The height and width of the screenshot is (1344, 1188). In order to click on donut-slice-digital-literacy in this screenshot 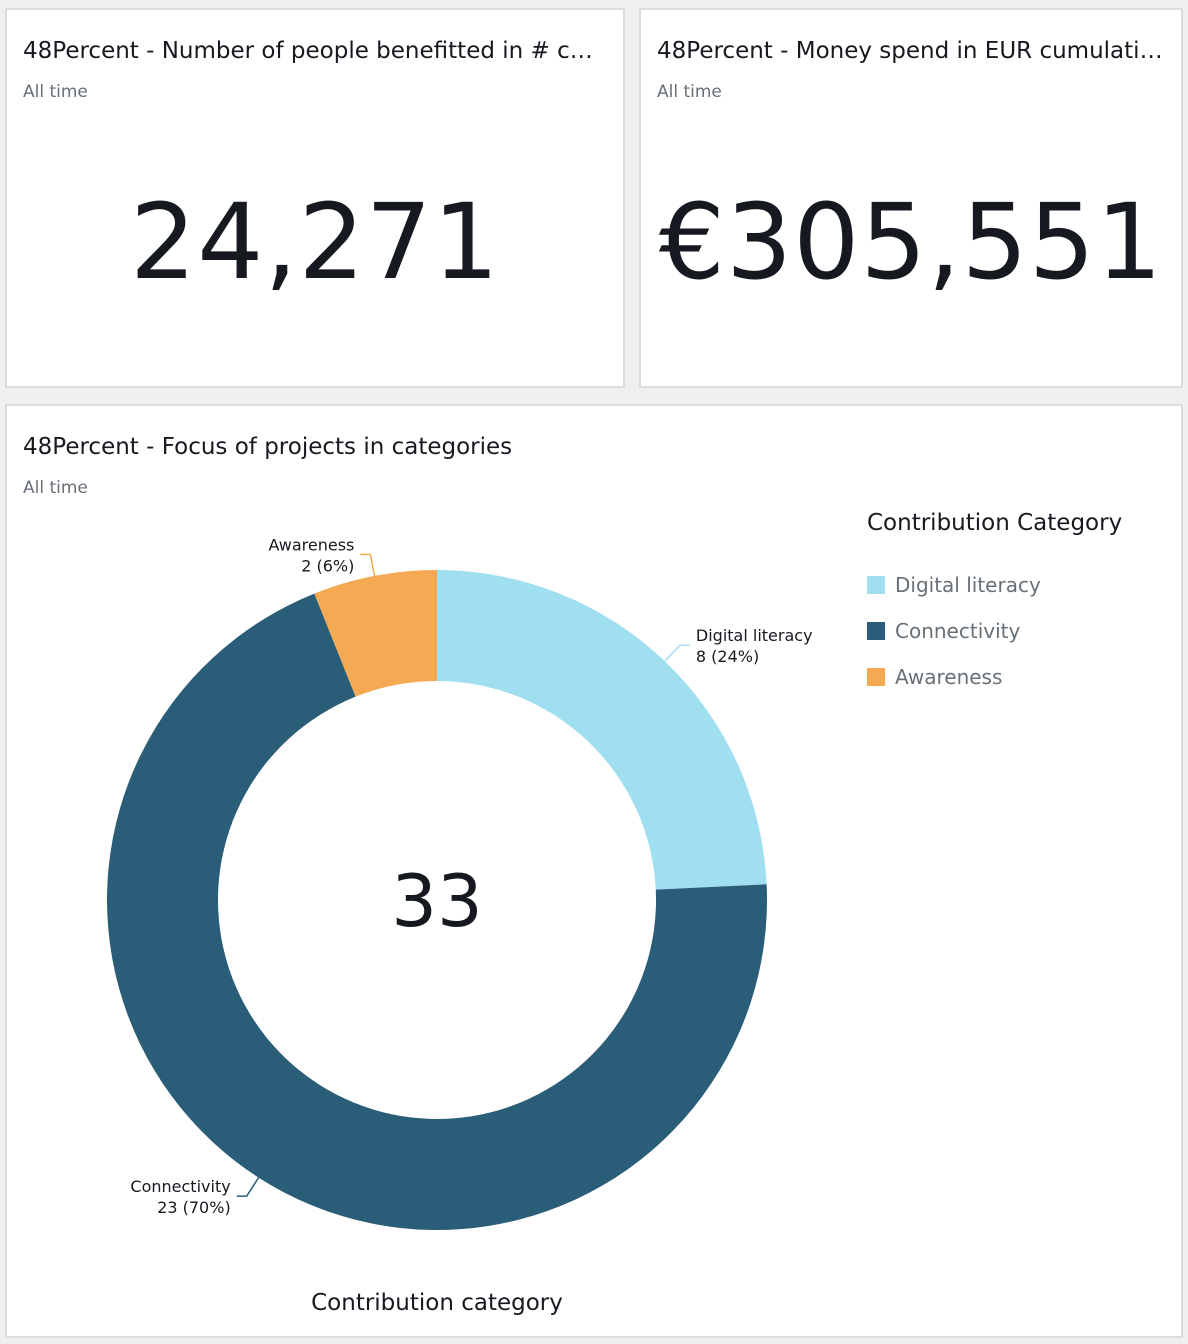, I will do `click(602, 730)`.